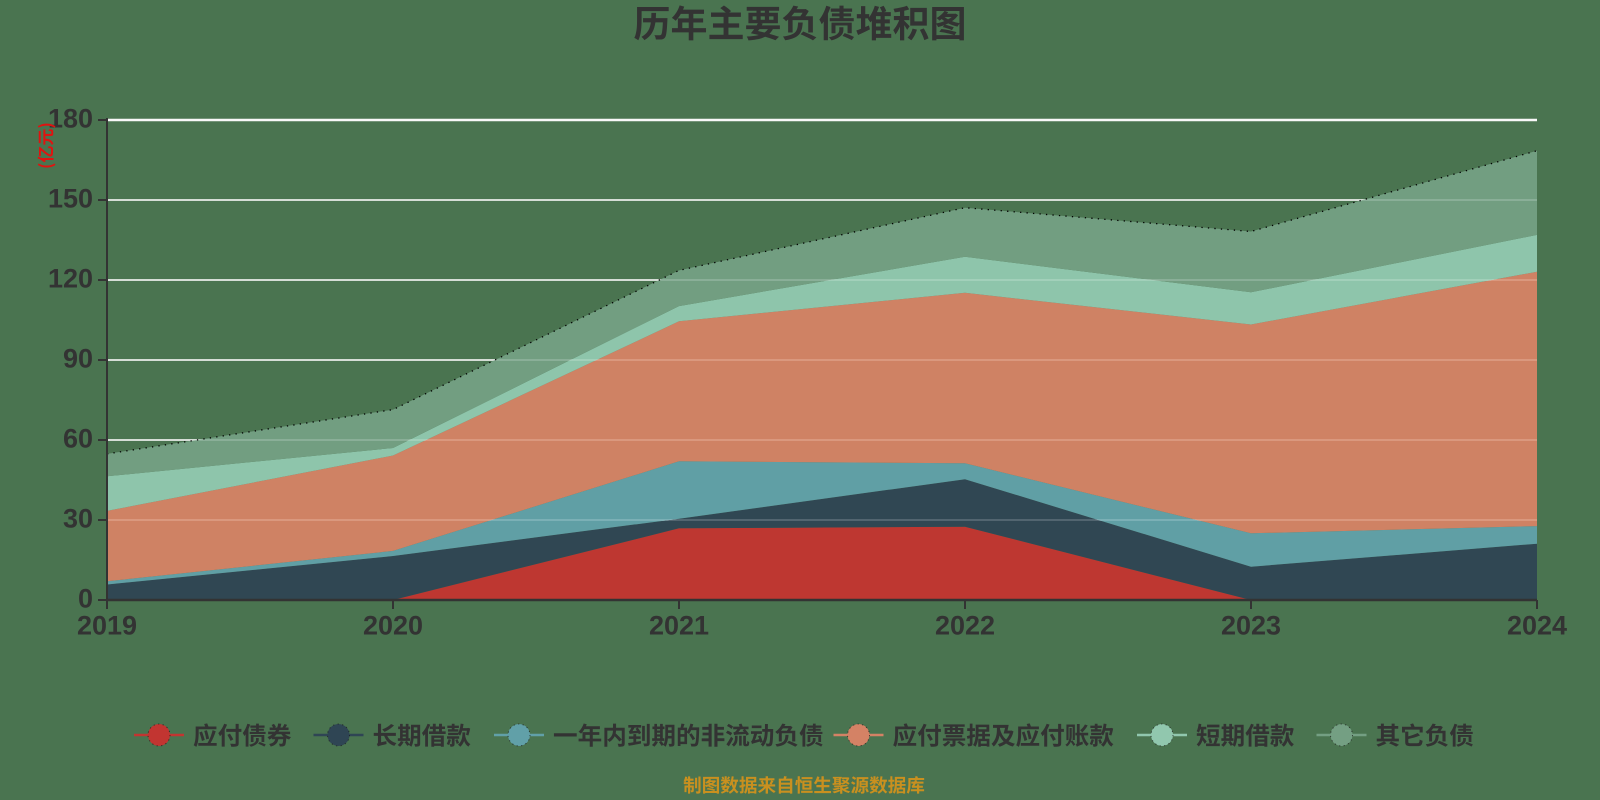 The width and height of the screenshot is (1600, 800). Describe the element at coordinates (70, 119) in the screenshot. I see `svg-text: 180` at that location.